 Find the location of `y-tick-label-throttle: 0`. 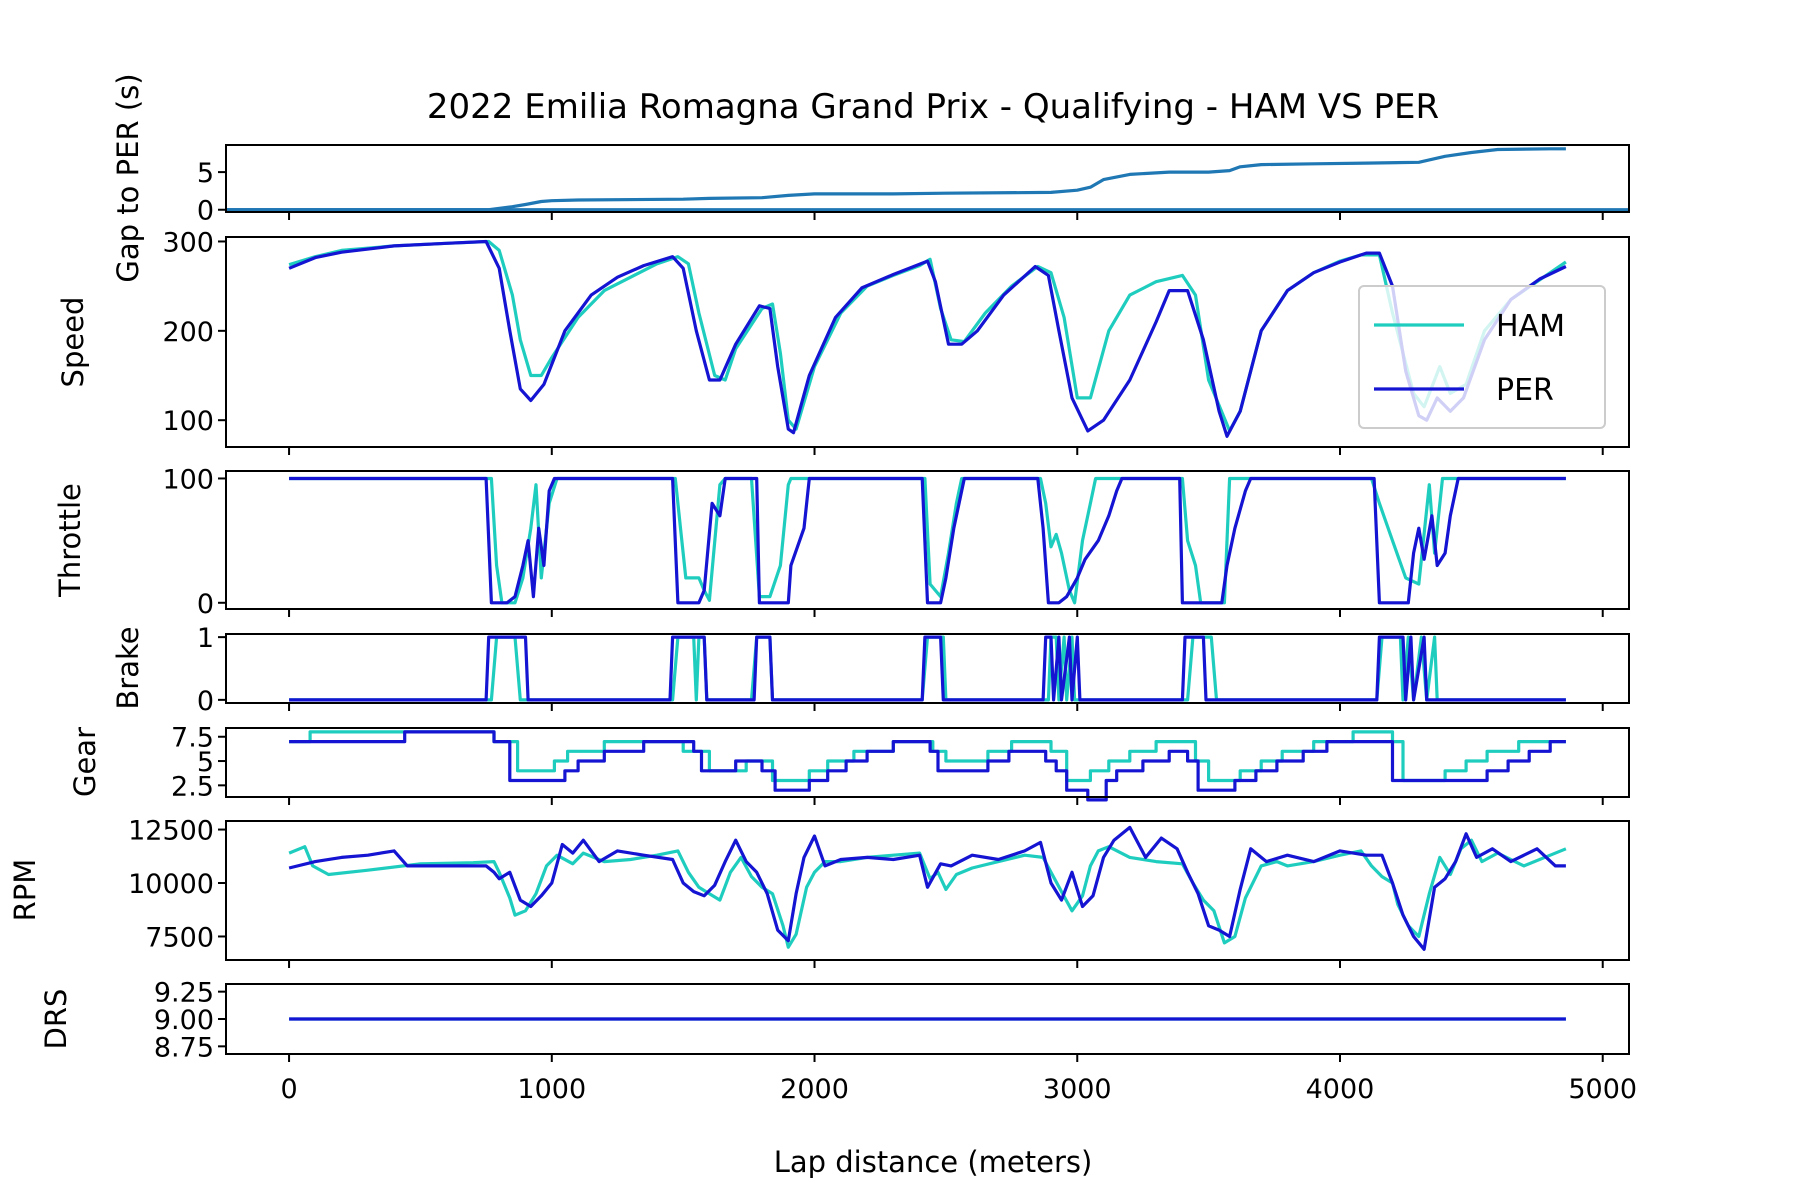

y-tick-label-throttle: 0 is located at coordinates (205, 604).